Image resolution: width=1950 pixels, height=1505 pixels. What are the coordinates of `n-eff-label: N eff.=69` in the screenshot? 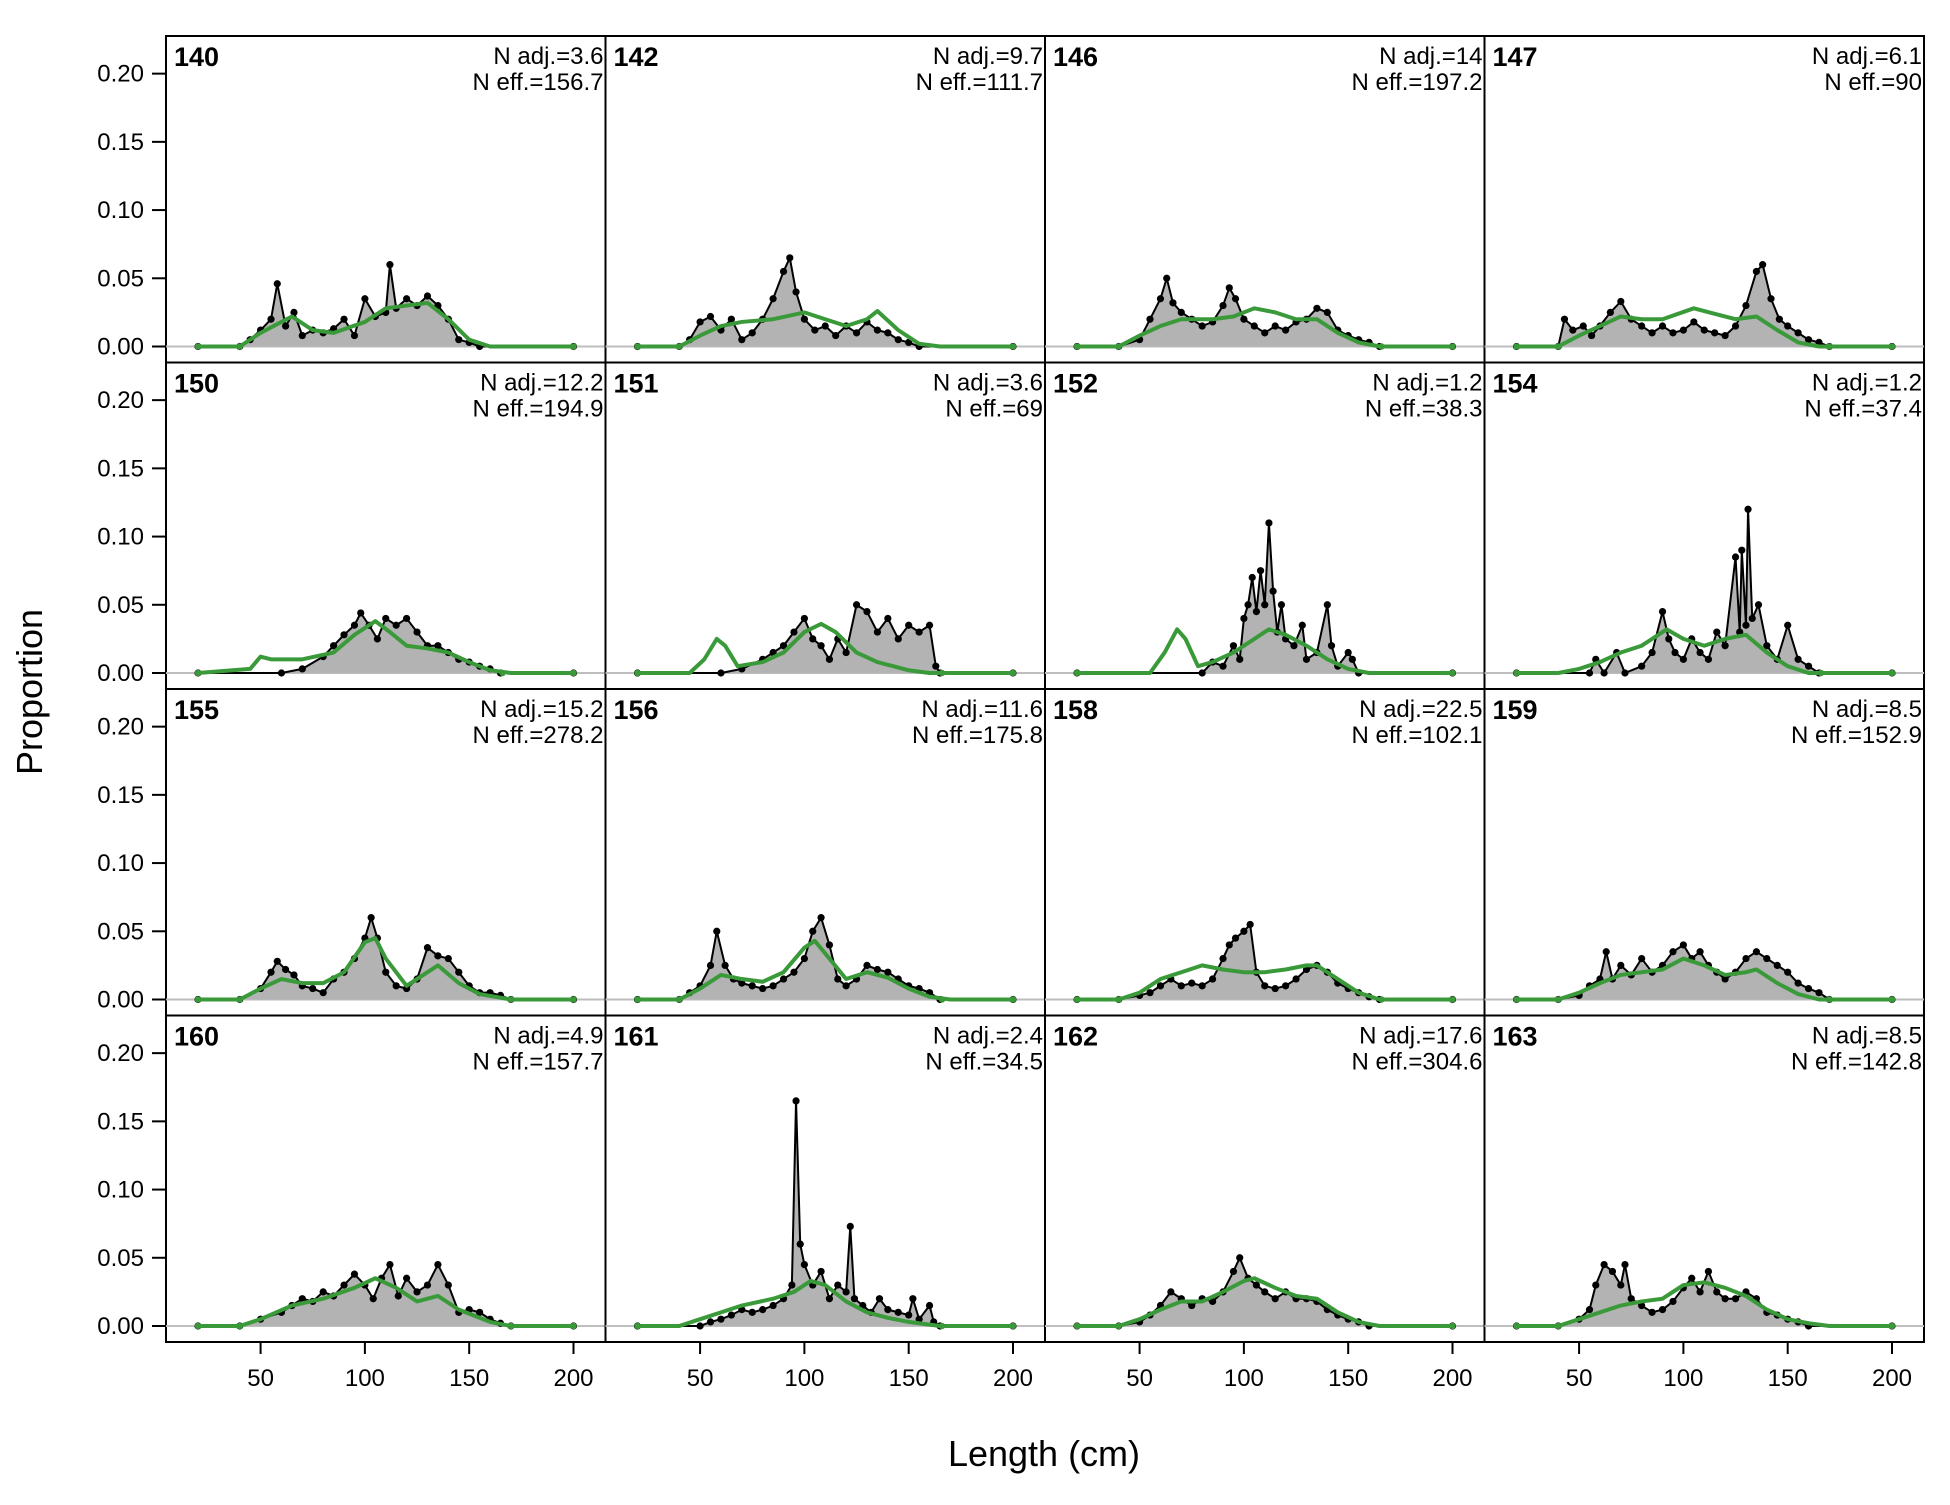 It's located at (994, 409).